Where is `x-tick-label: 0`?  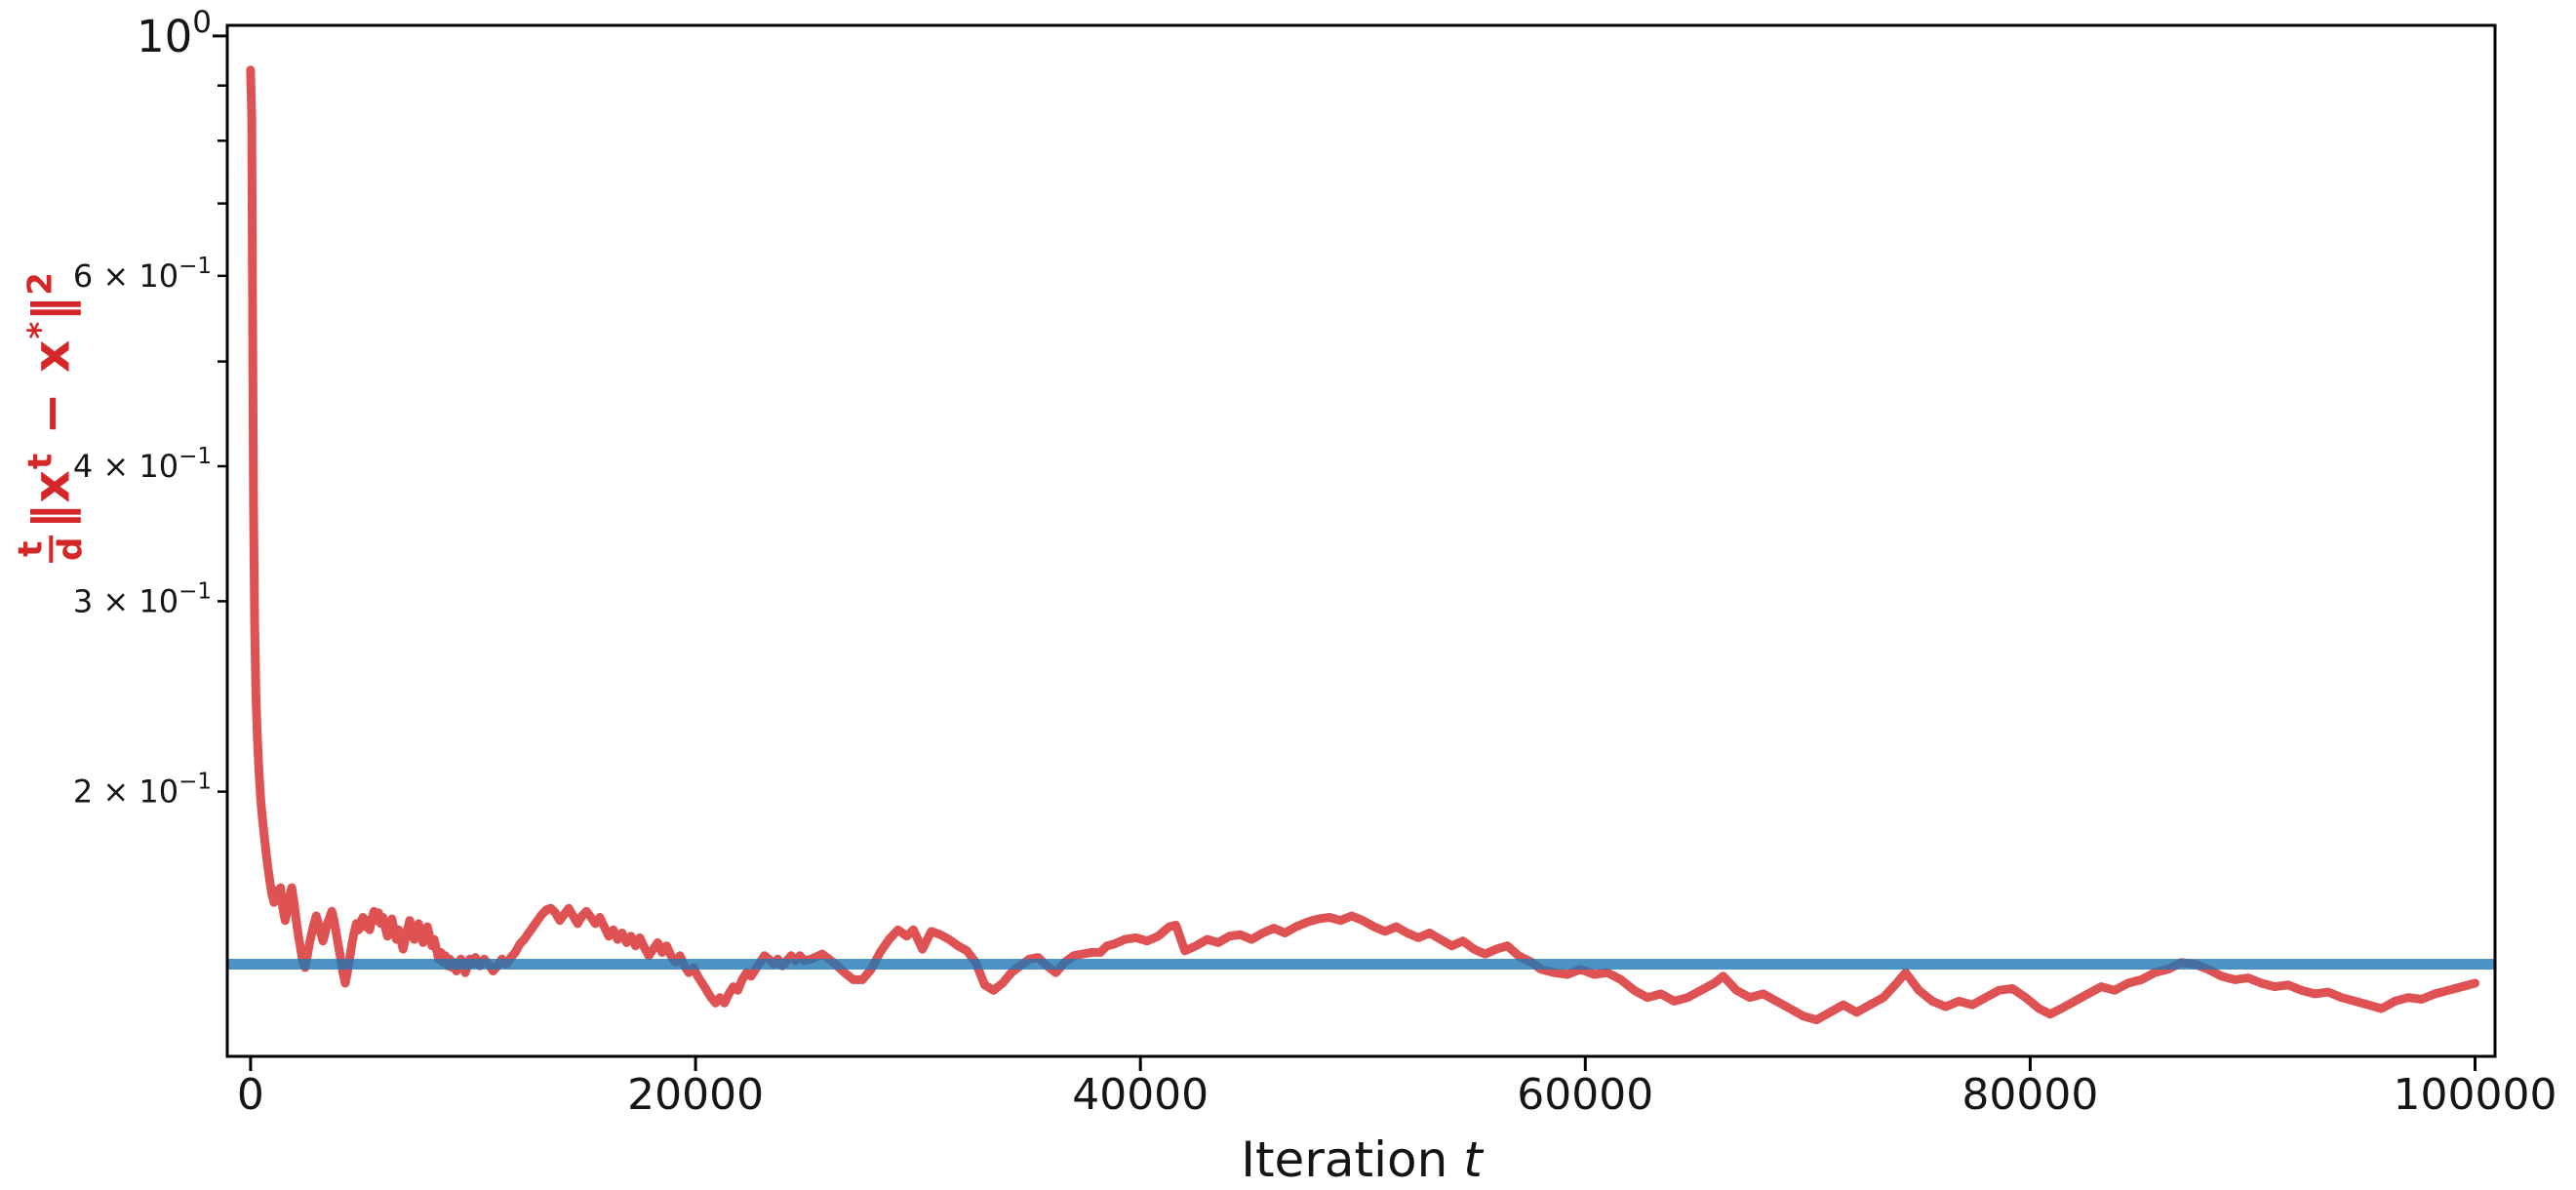 x-tick-label: 0 is located at coordinates (250, 1095).